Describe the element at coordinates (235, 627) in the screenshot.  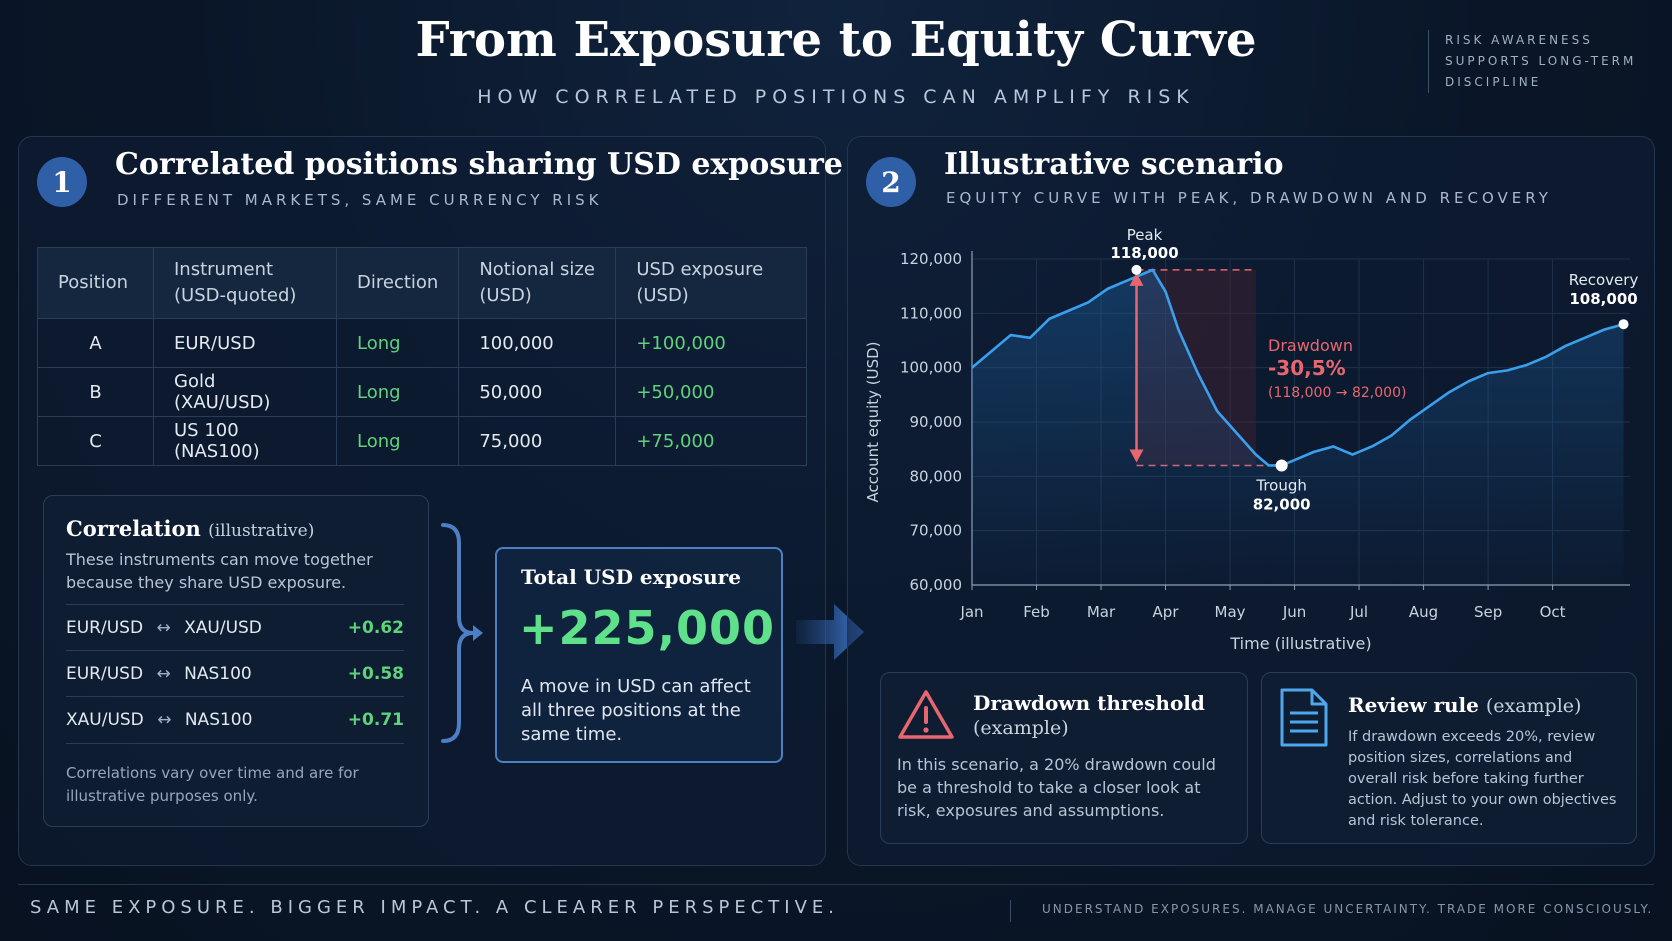
I see `correlation-row: EUR/USD ↔ XAU/USD +0.62` at that location.